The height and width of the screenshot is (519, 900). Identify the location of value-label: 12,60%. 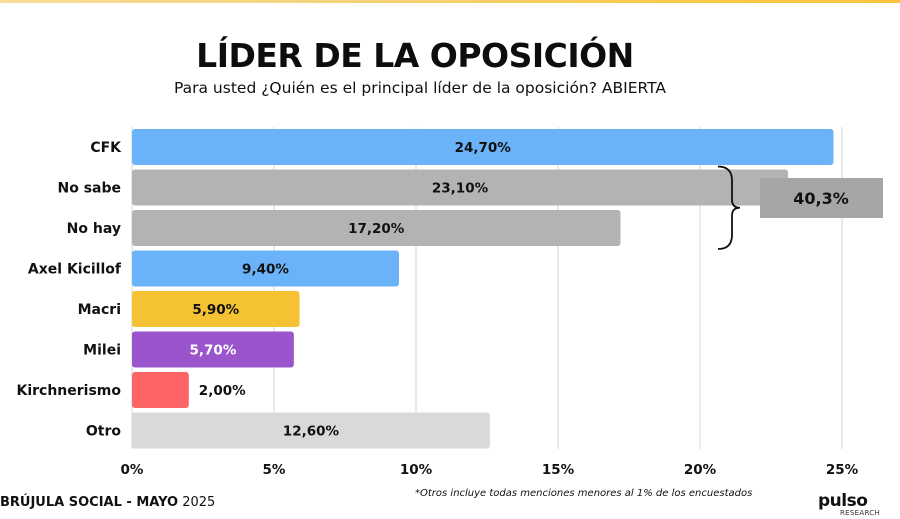
(311, 432).